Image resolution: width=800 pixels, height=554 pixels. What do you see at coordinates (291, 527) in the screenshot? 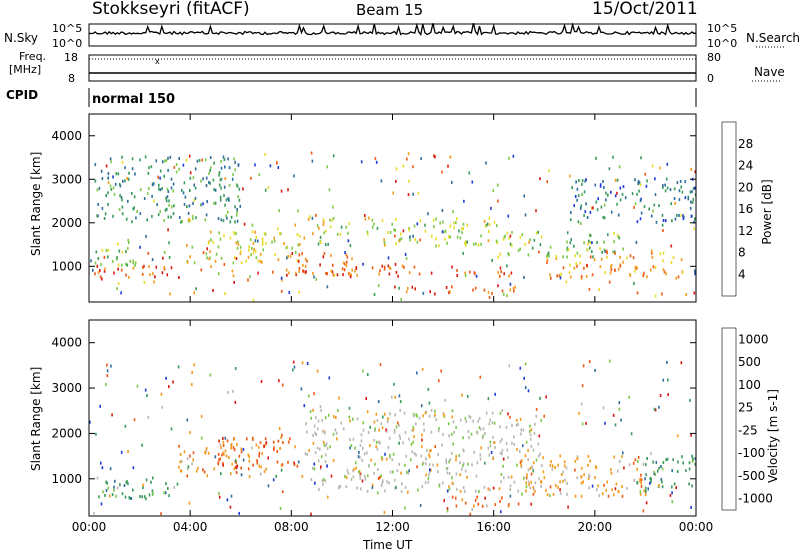
I see `x-tick-label: 08:00` at bounding box center [291, 527].